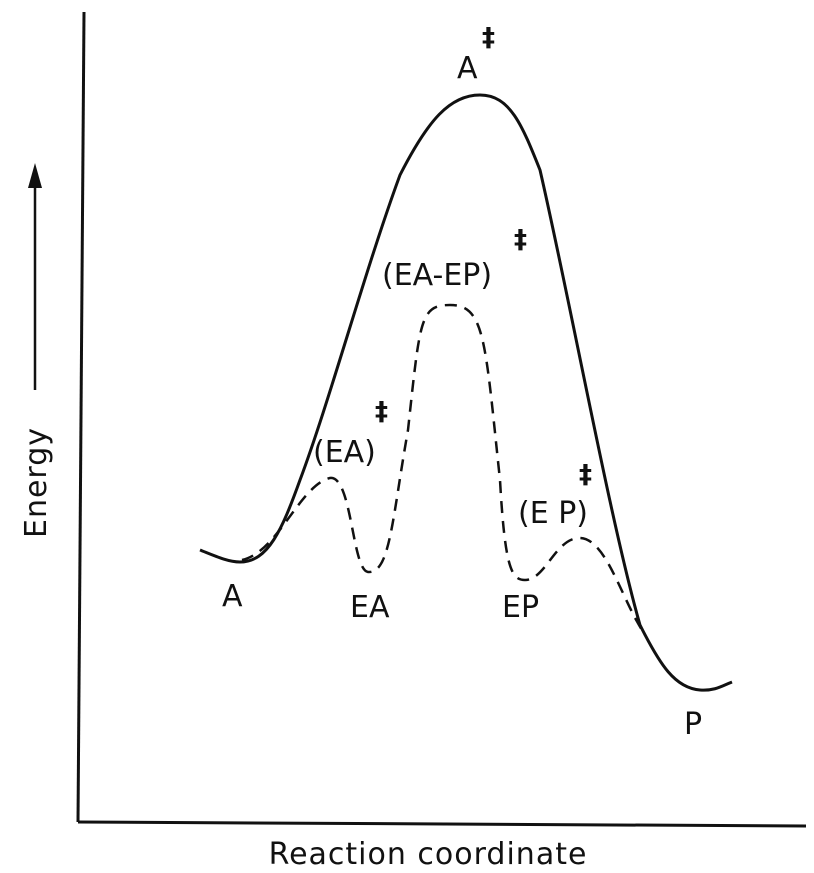  Describe the element at coordinates (81, 417) in the screenshot. I see `y-axis` at that location.